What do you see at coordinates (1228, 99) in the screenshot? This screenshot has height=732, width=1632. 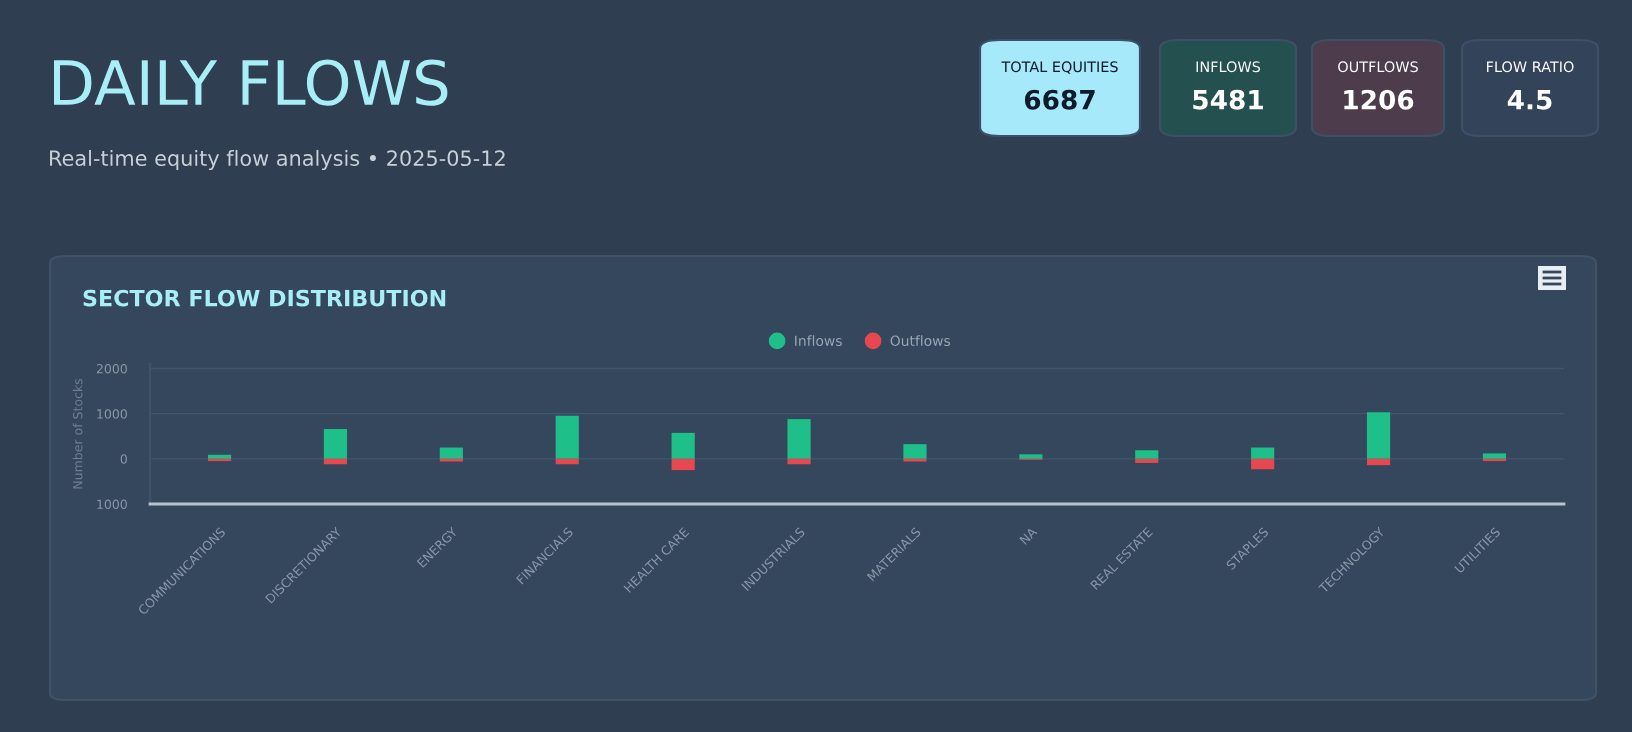 I see `text: 5481` at bounding box center [1228, 99].